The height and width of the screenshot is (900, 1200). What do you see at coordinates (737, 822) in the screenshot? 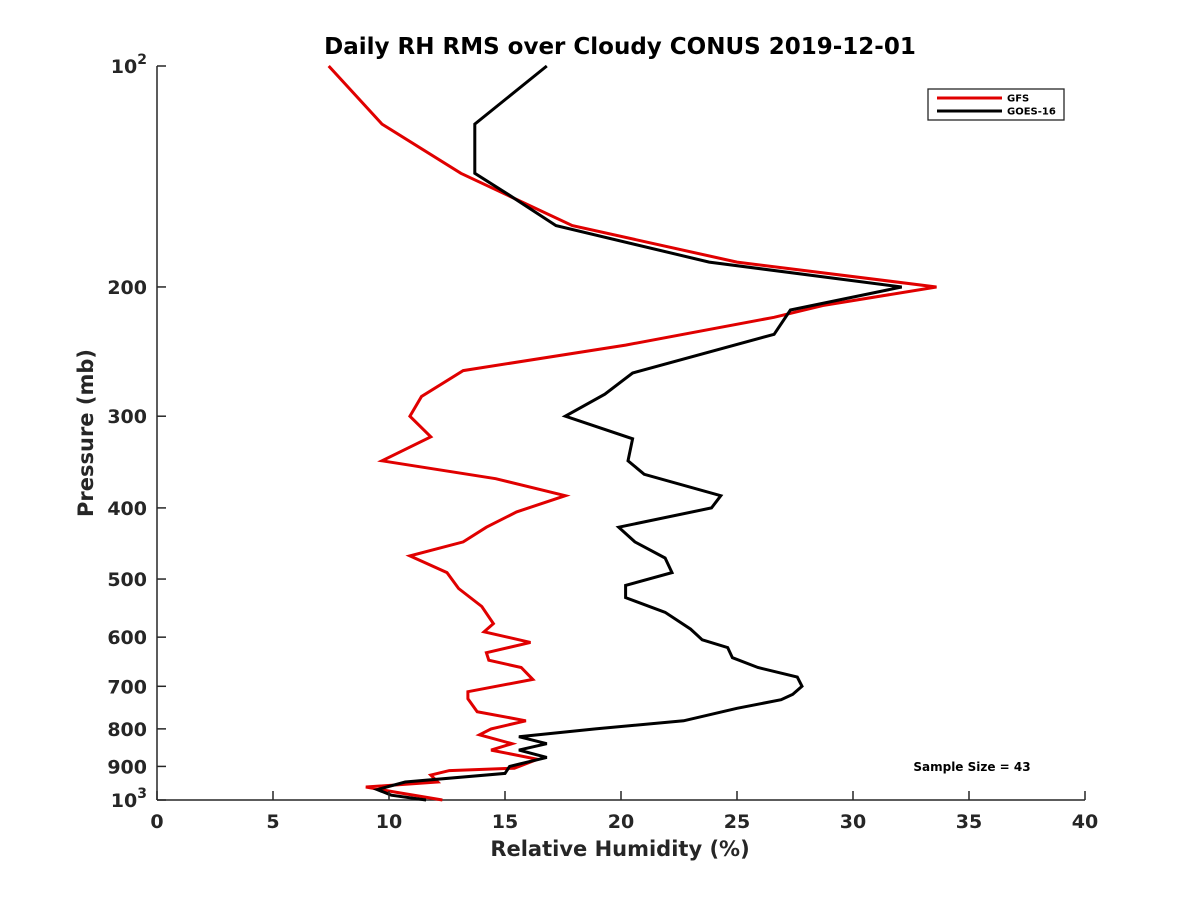
I see `x-tick-label: 25` at bounding box center [737, 822].